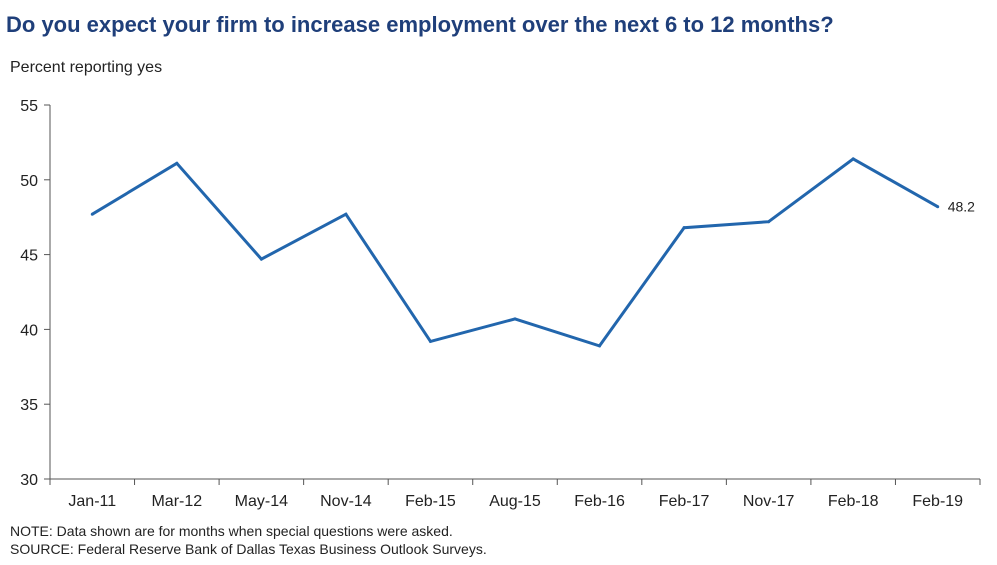 The image size is (997, 565). What do you see at coordinates (599, 501) in the screenshot?
I see `x-tick-label: Feb-16` at bounding box center [599, 501].